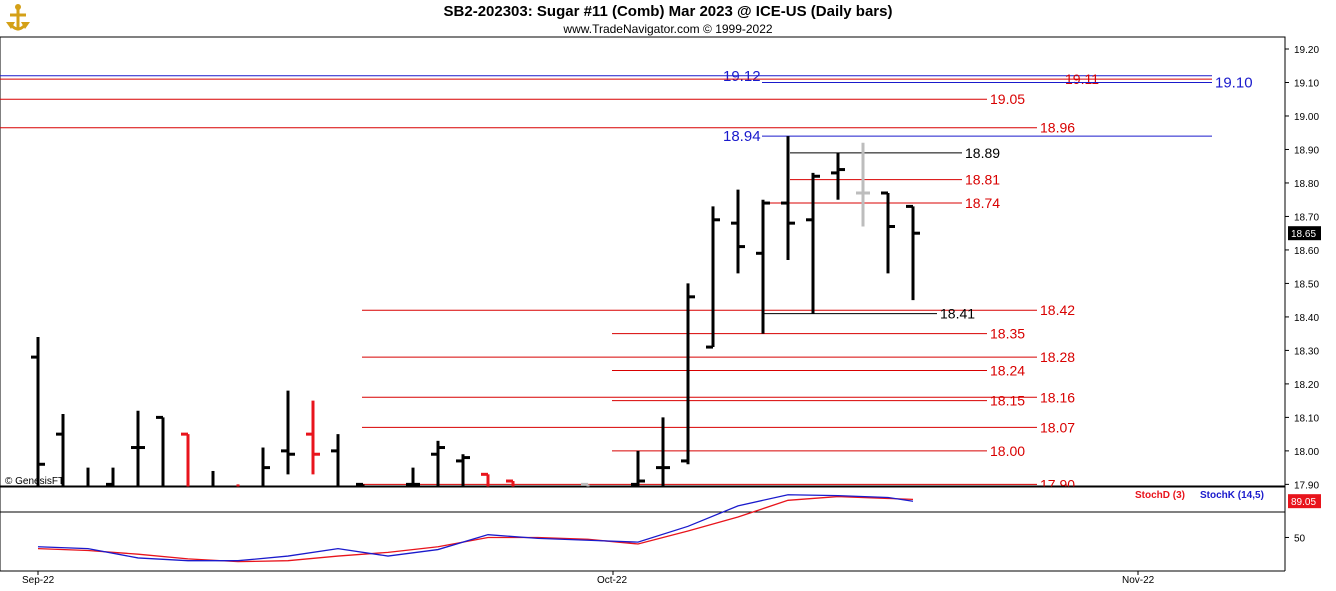 The image size is (1336, 591). Describe the element at coordinates (1306, 50) in the screenshot. I see `price-tick-label: 19.20` at that location.